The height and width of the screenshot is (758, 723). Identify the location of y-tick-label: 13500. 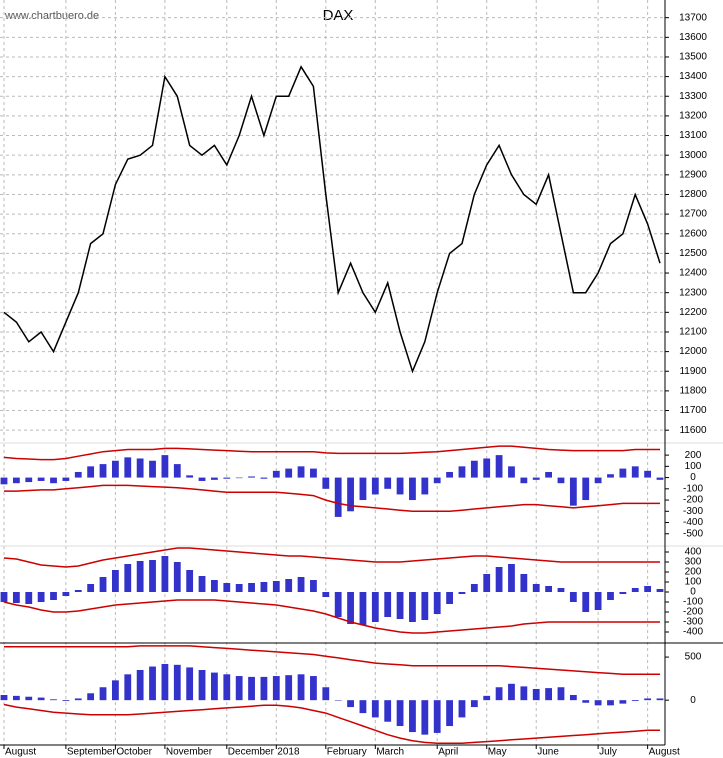
(693, 57).